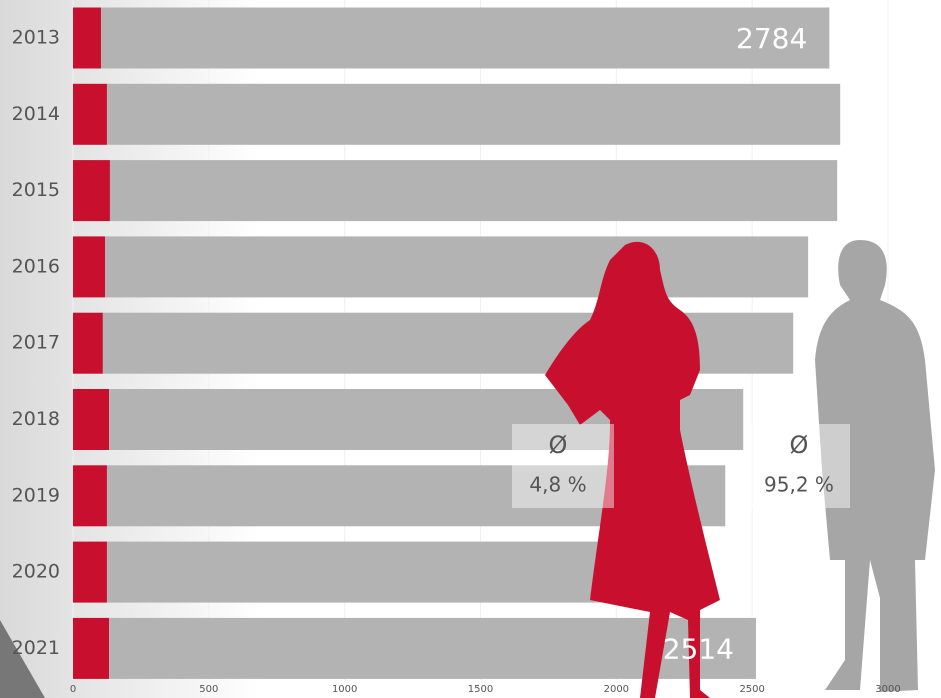 Image resolution: width=941 pixels, height=698 pixels. Describe the element at coordinates (208, 689) in the screenshot. I see `x-tick-label: 500` at that location.